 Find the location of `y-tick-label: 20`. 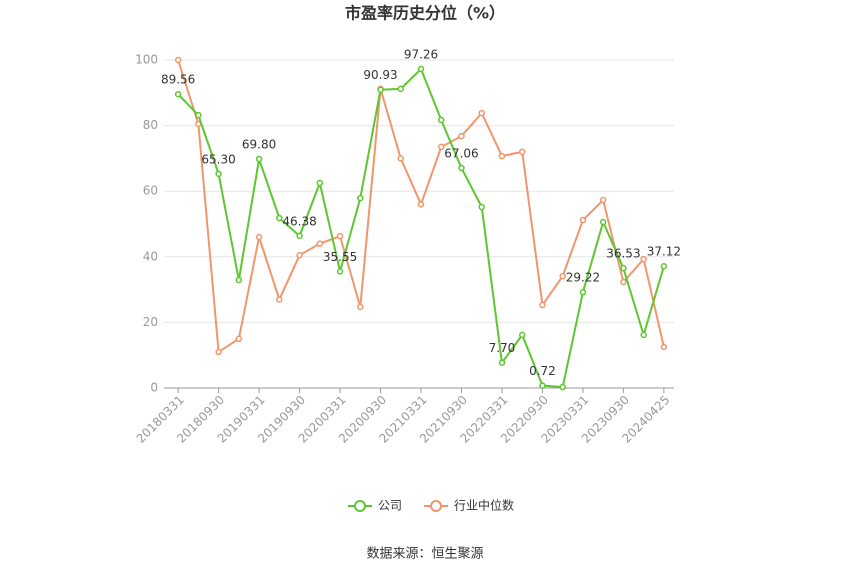

y-tick-label: 20 is located at coordinates (150, 322).